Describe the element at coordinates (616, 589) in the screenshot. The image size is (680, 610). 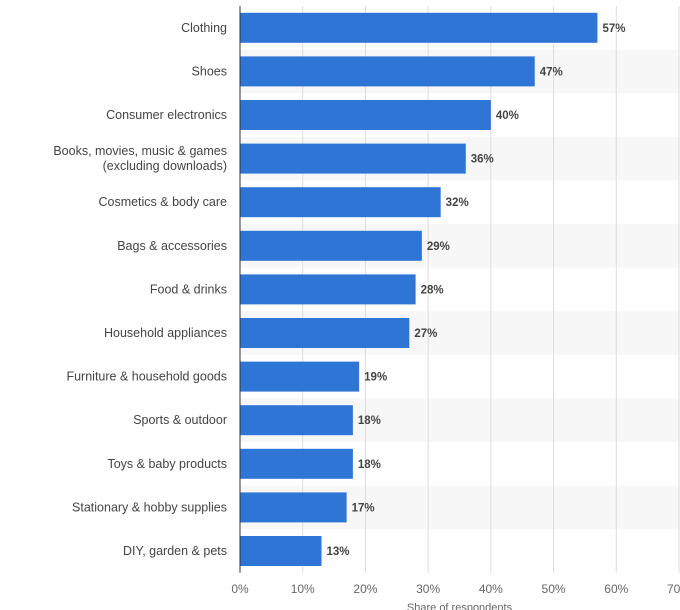
I see `x-tick-label: 60%` at that location.